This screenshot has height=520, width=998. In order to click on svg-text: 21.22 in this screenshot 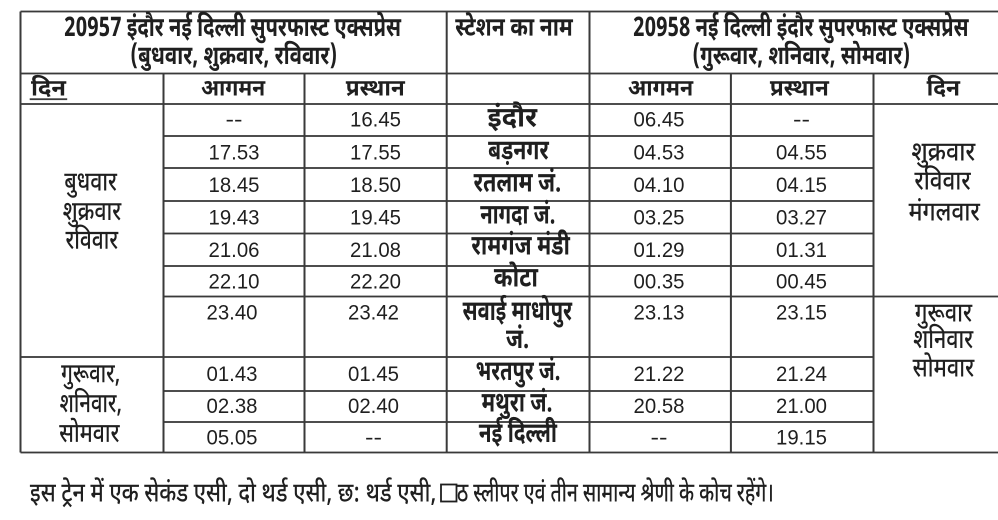, I will do `click(659, 374)`.